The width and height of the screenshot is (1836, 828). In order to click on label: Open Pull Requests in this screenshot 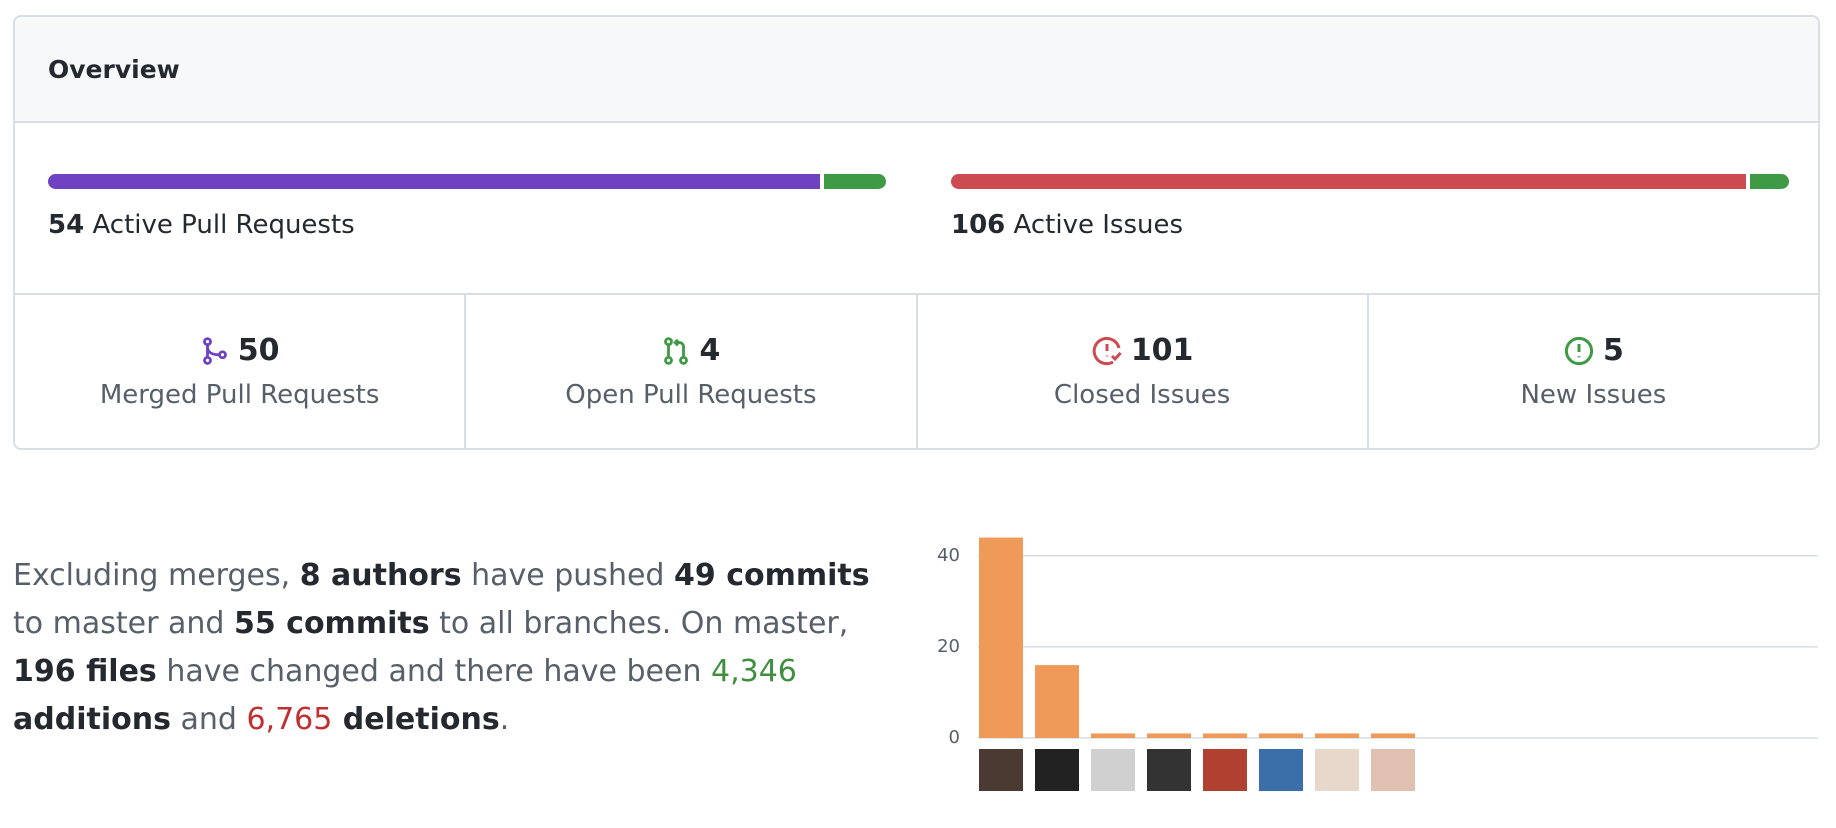, I will do `click(691, 395)`.